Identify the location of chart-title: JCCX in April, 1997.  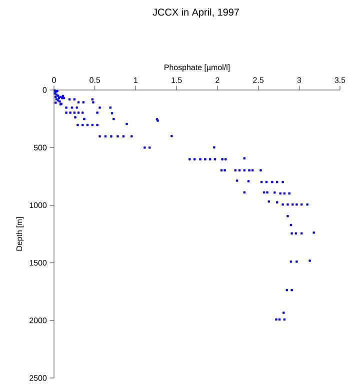
(195, 13).